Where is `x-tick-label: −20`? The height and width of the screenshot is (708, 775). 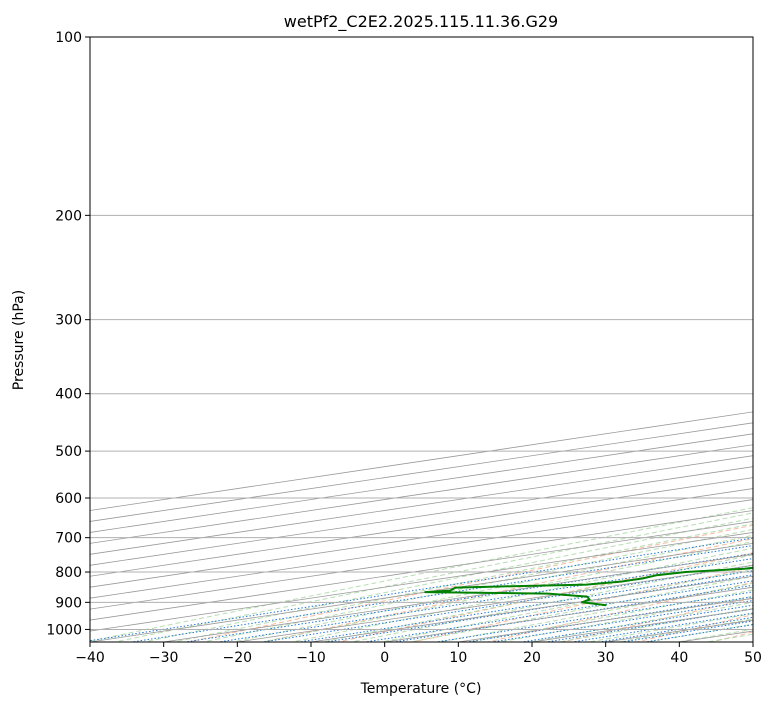
x-tick-label: −20 is located at coordinates (238, 658).